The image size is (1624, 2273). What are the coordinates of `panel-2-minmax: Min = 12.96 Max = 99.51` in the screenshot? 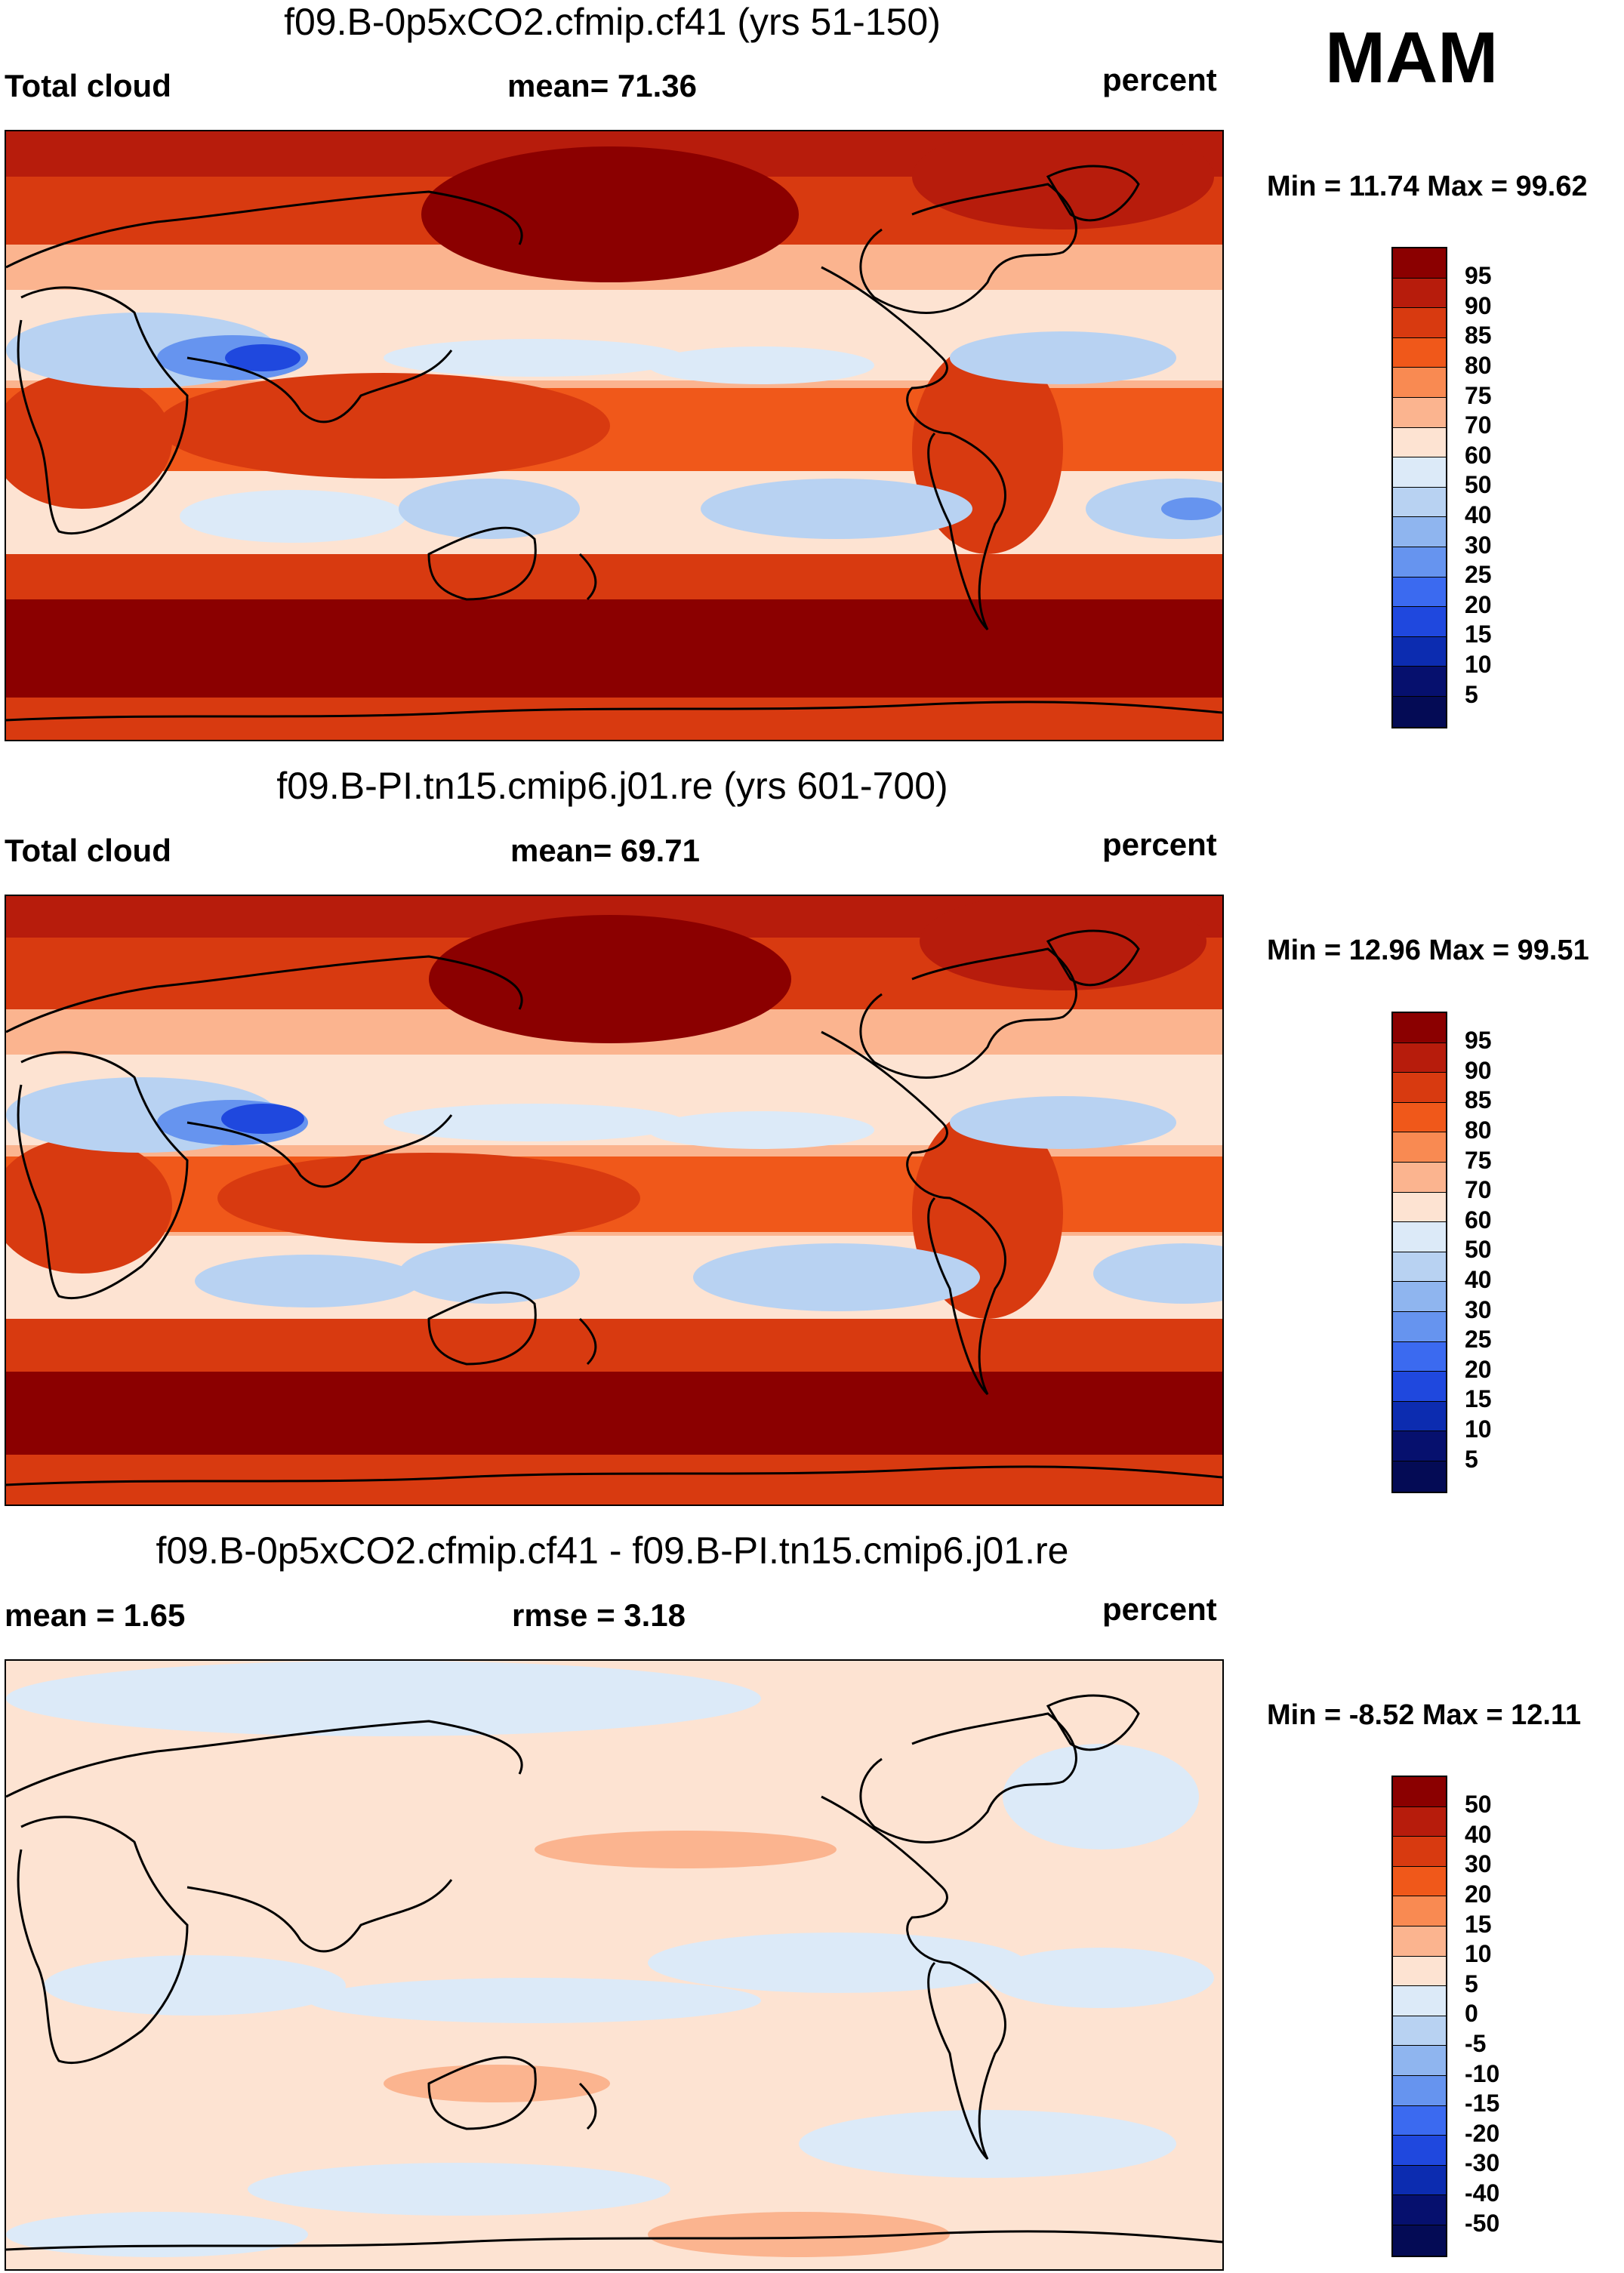 It's located at (1428, 950).